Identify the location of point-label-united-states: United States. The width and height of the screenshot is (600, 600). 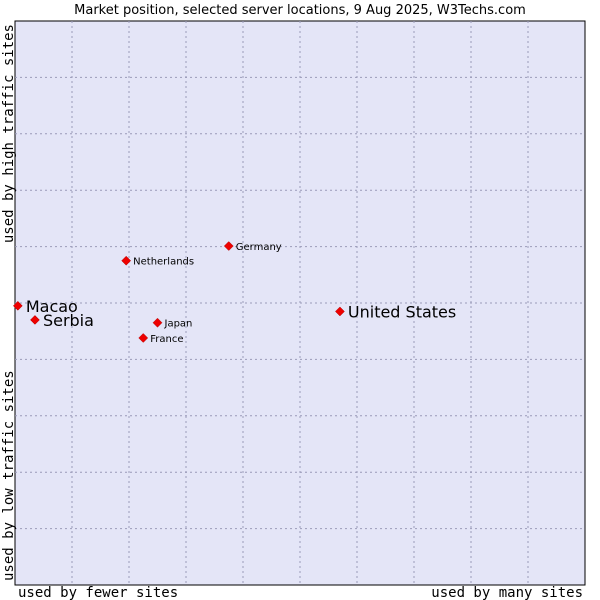
(402, 311).